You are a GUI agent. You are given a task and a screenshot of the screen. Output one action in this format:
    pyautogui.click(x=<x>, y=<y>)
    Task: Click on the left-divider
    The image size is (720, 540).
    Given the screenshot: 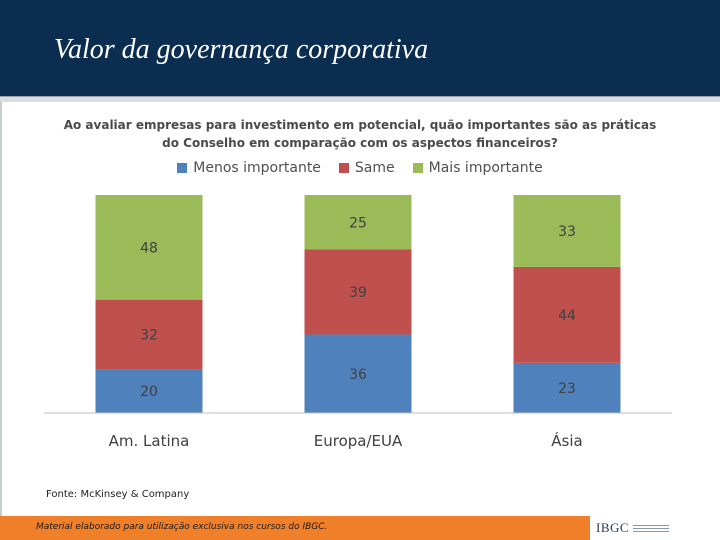 What is the action you would take?
    pyautogui.click(x=1, y=309)
    